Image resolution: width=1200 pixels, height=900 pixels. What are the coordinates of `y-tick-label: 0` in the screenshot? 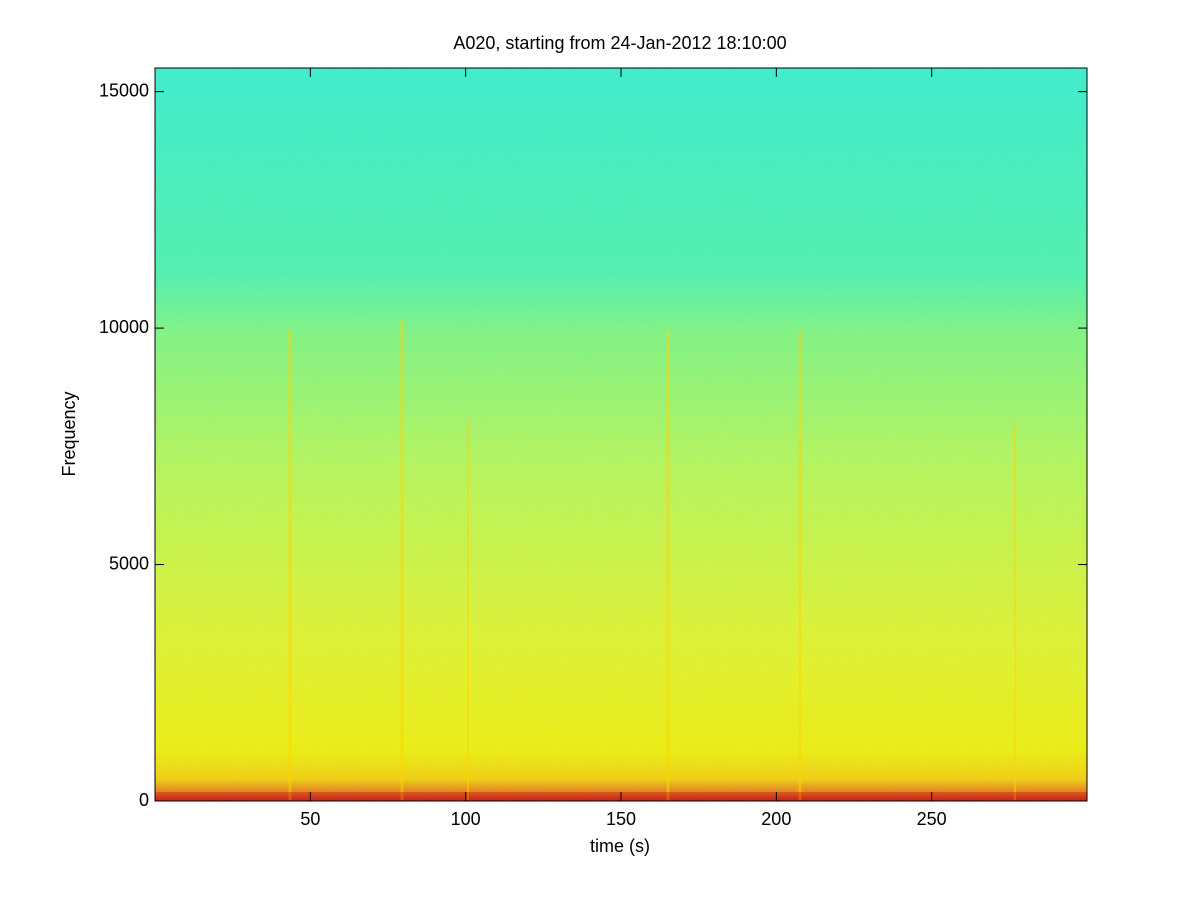 It's located at (144, 800).